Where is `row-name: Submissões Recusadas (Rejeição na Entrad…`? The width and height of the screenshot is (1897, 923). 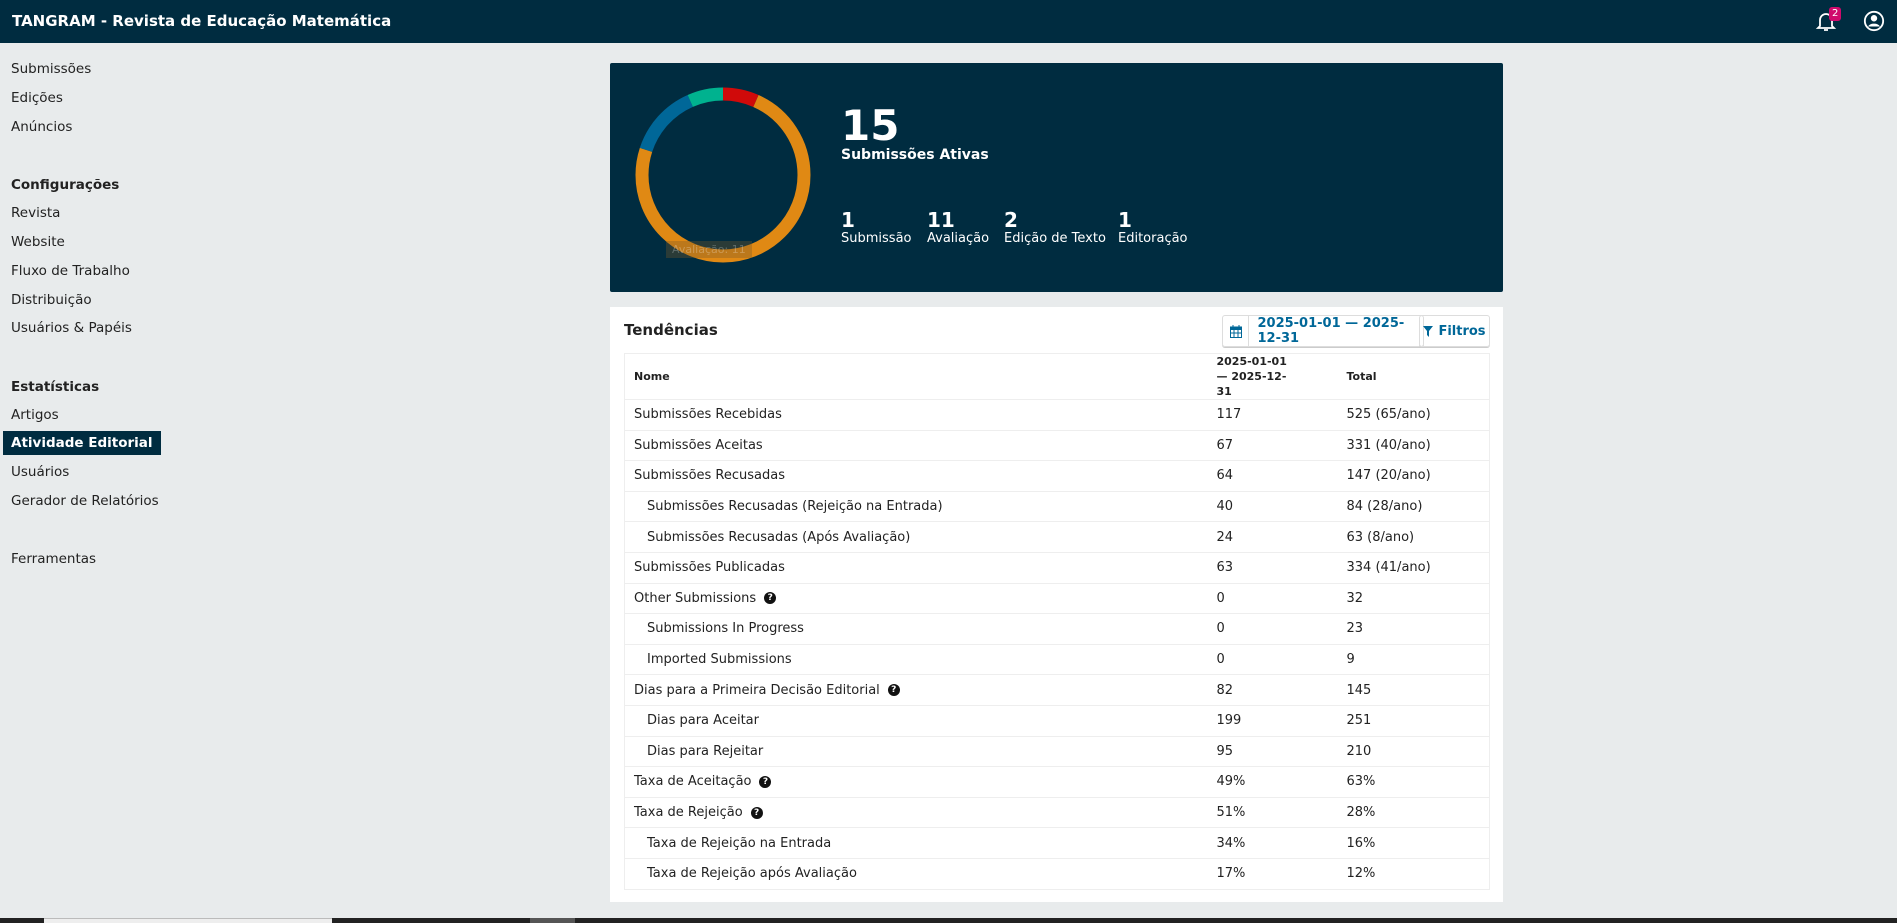
row-name: Submissões Recusadas (Rejeição na Entrad… is located at coordinates (916, 507).